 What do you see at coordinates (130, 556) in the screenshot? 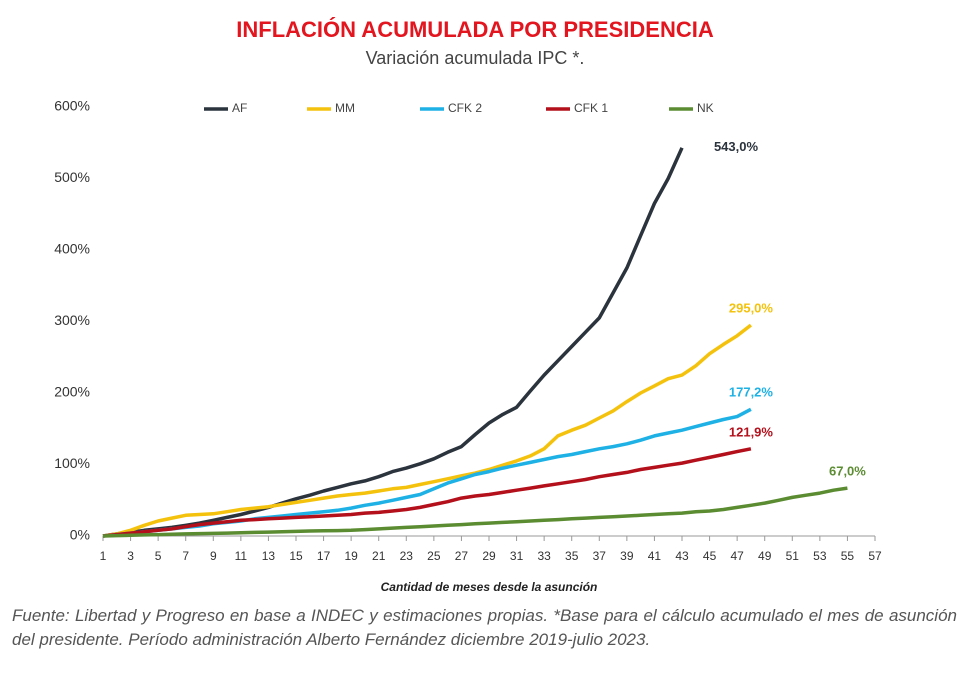
I see `x-tick-label: 3` at bounding box center [130, 556].